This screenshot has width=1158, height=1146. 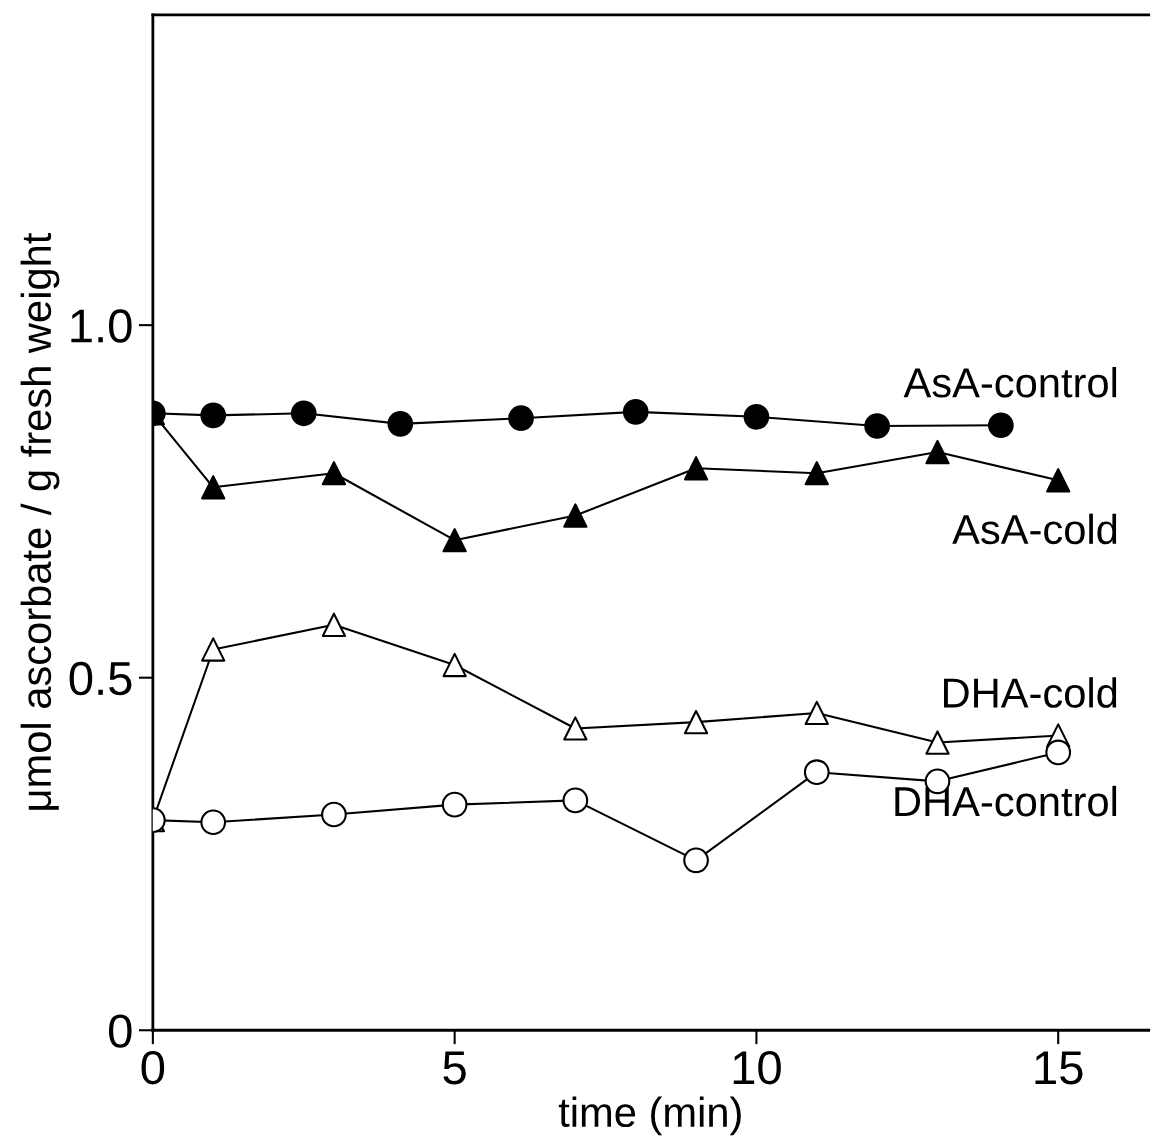 What do you see at coordinates (757, 1067) in the screenshot?
I see `x-tick-label: 10` at bounding box center [757, 1067].